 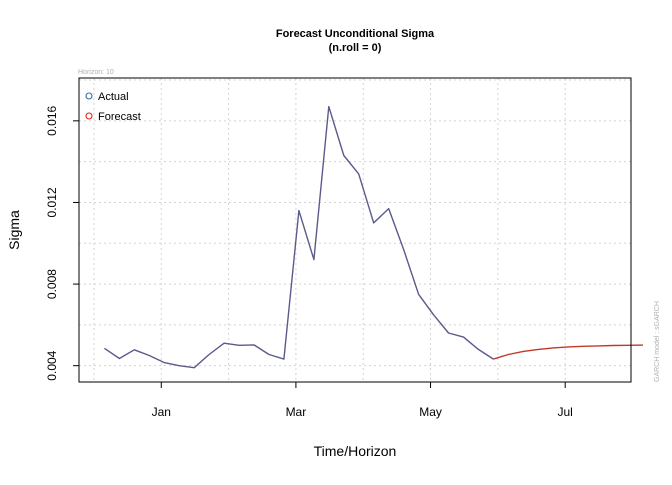 I want to click on legend-marker-actual, so click(x=89, y=96).